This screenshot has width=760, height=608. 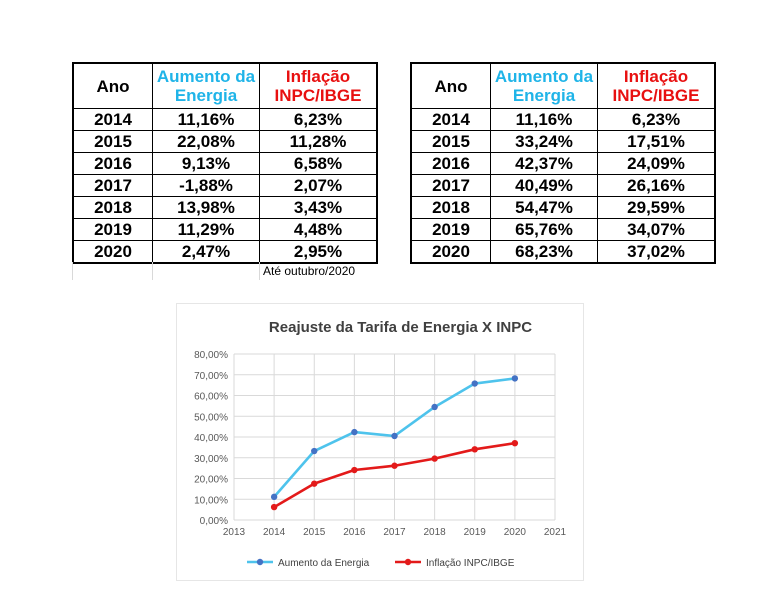 I want to click on cell-energy: 11,29%, so click(x=206, y=229).